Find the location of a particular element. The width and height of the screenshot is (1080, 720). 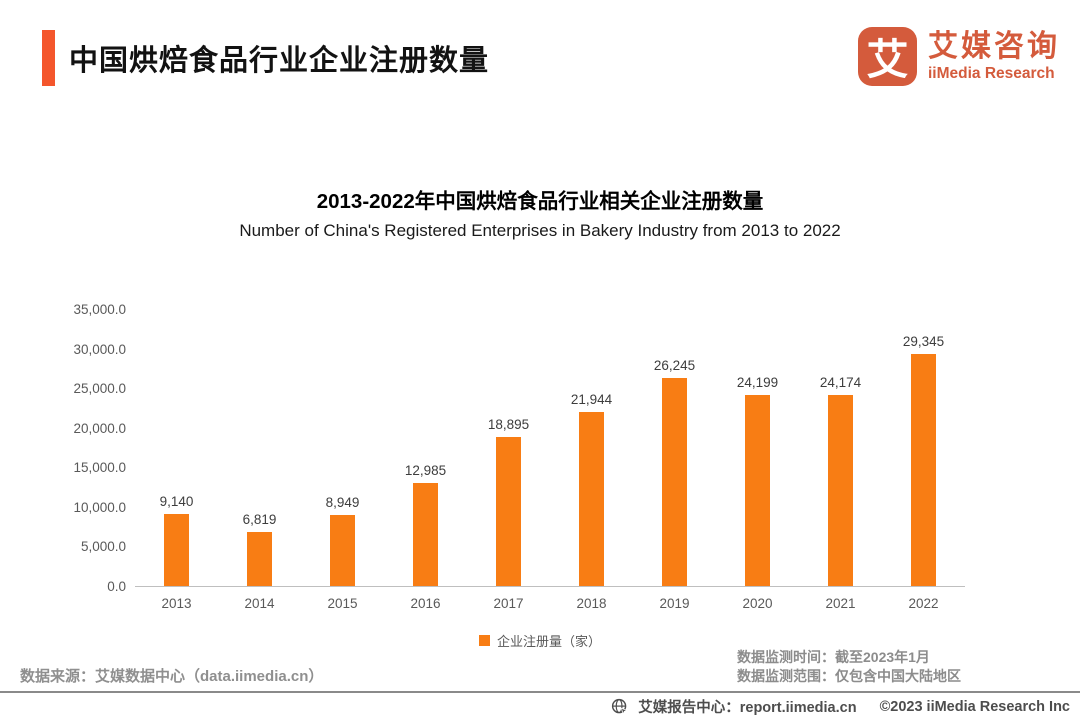

title-accent-bar is located at coordinates (48, 58).